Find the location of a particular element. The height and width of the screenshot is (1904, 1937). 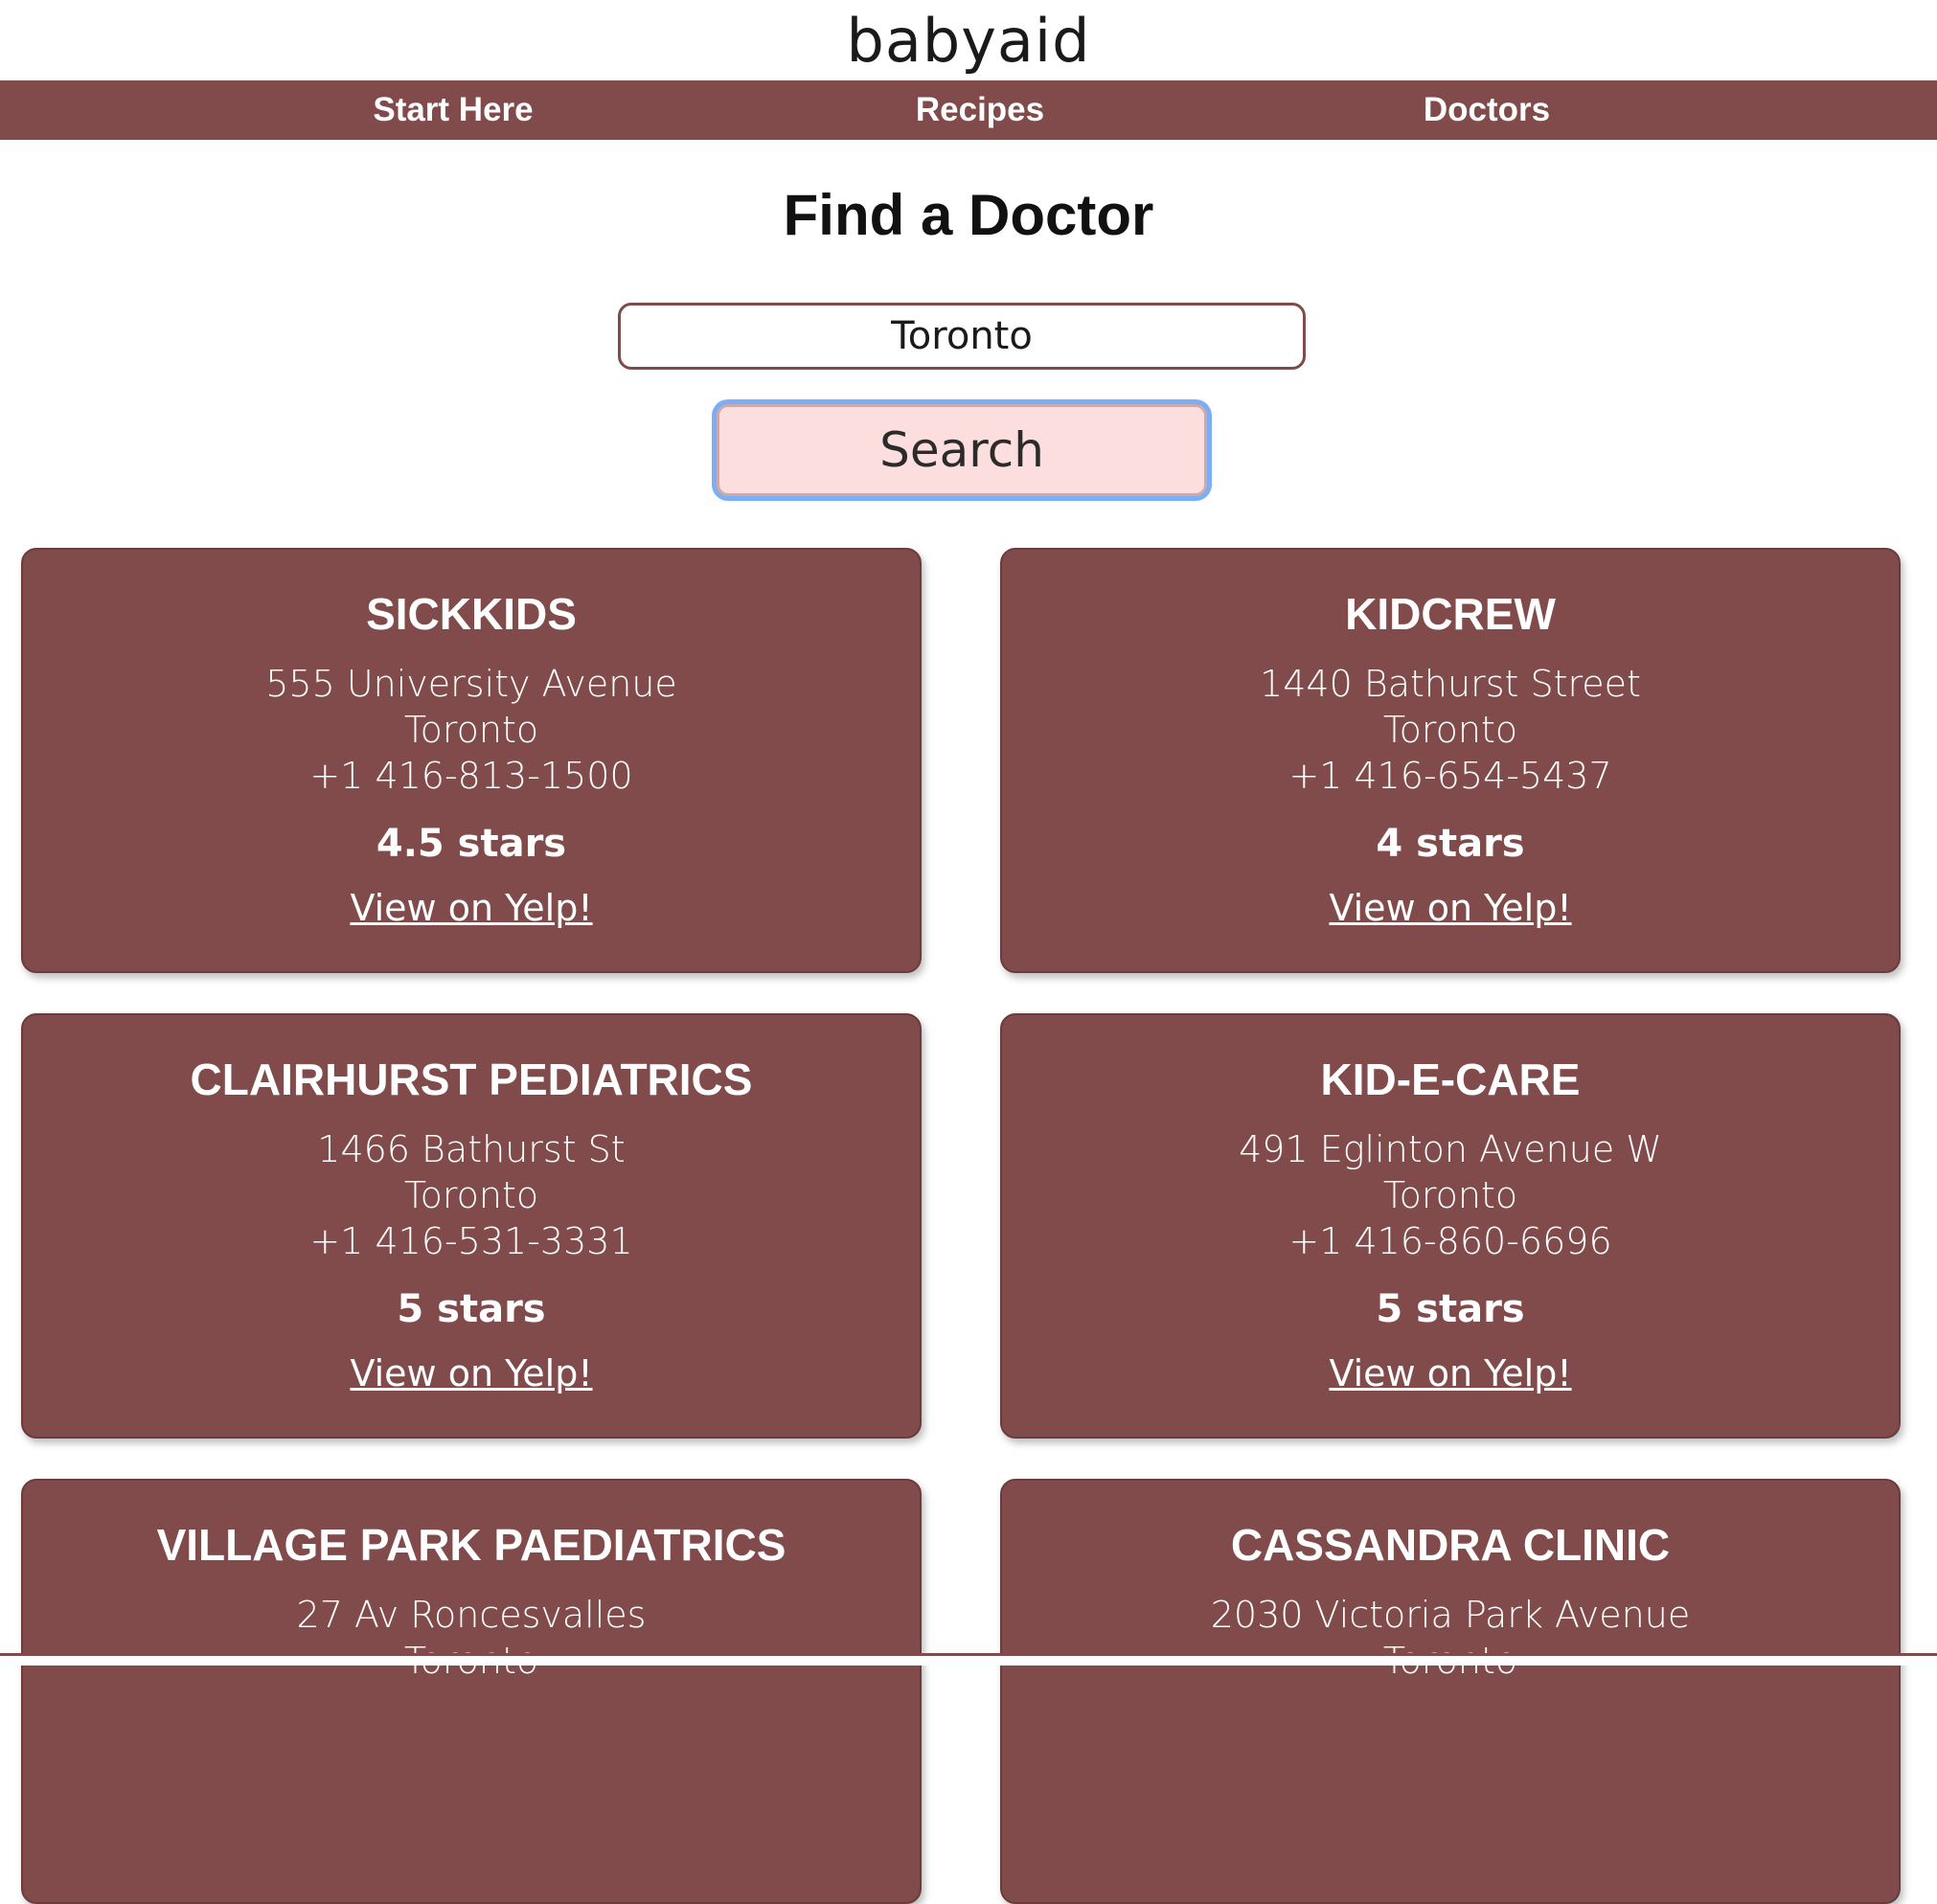

main-nav: Start Here Recipes Doctors is located at coordinates (969, 110).